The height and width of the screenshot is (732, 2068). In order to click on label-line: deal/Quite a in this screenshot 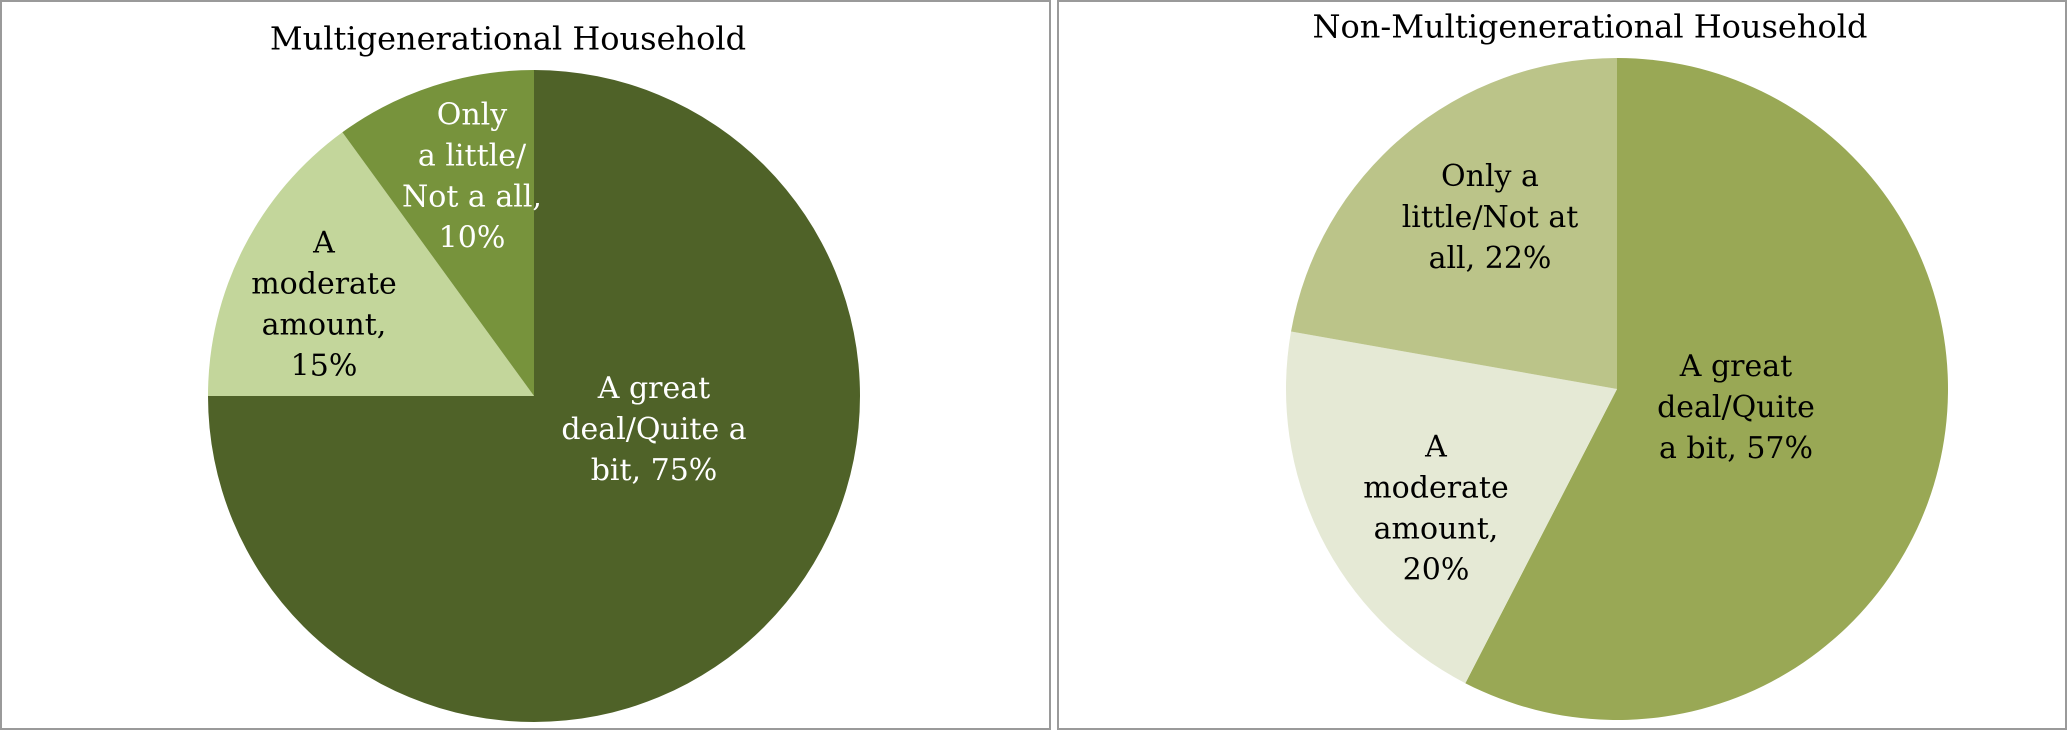, I will do `click(653, 429)`.